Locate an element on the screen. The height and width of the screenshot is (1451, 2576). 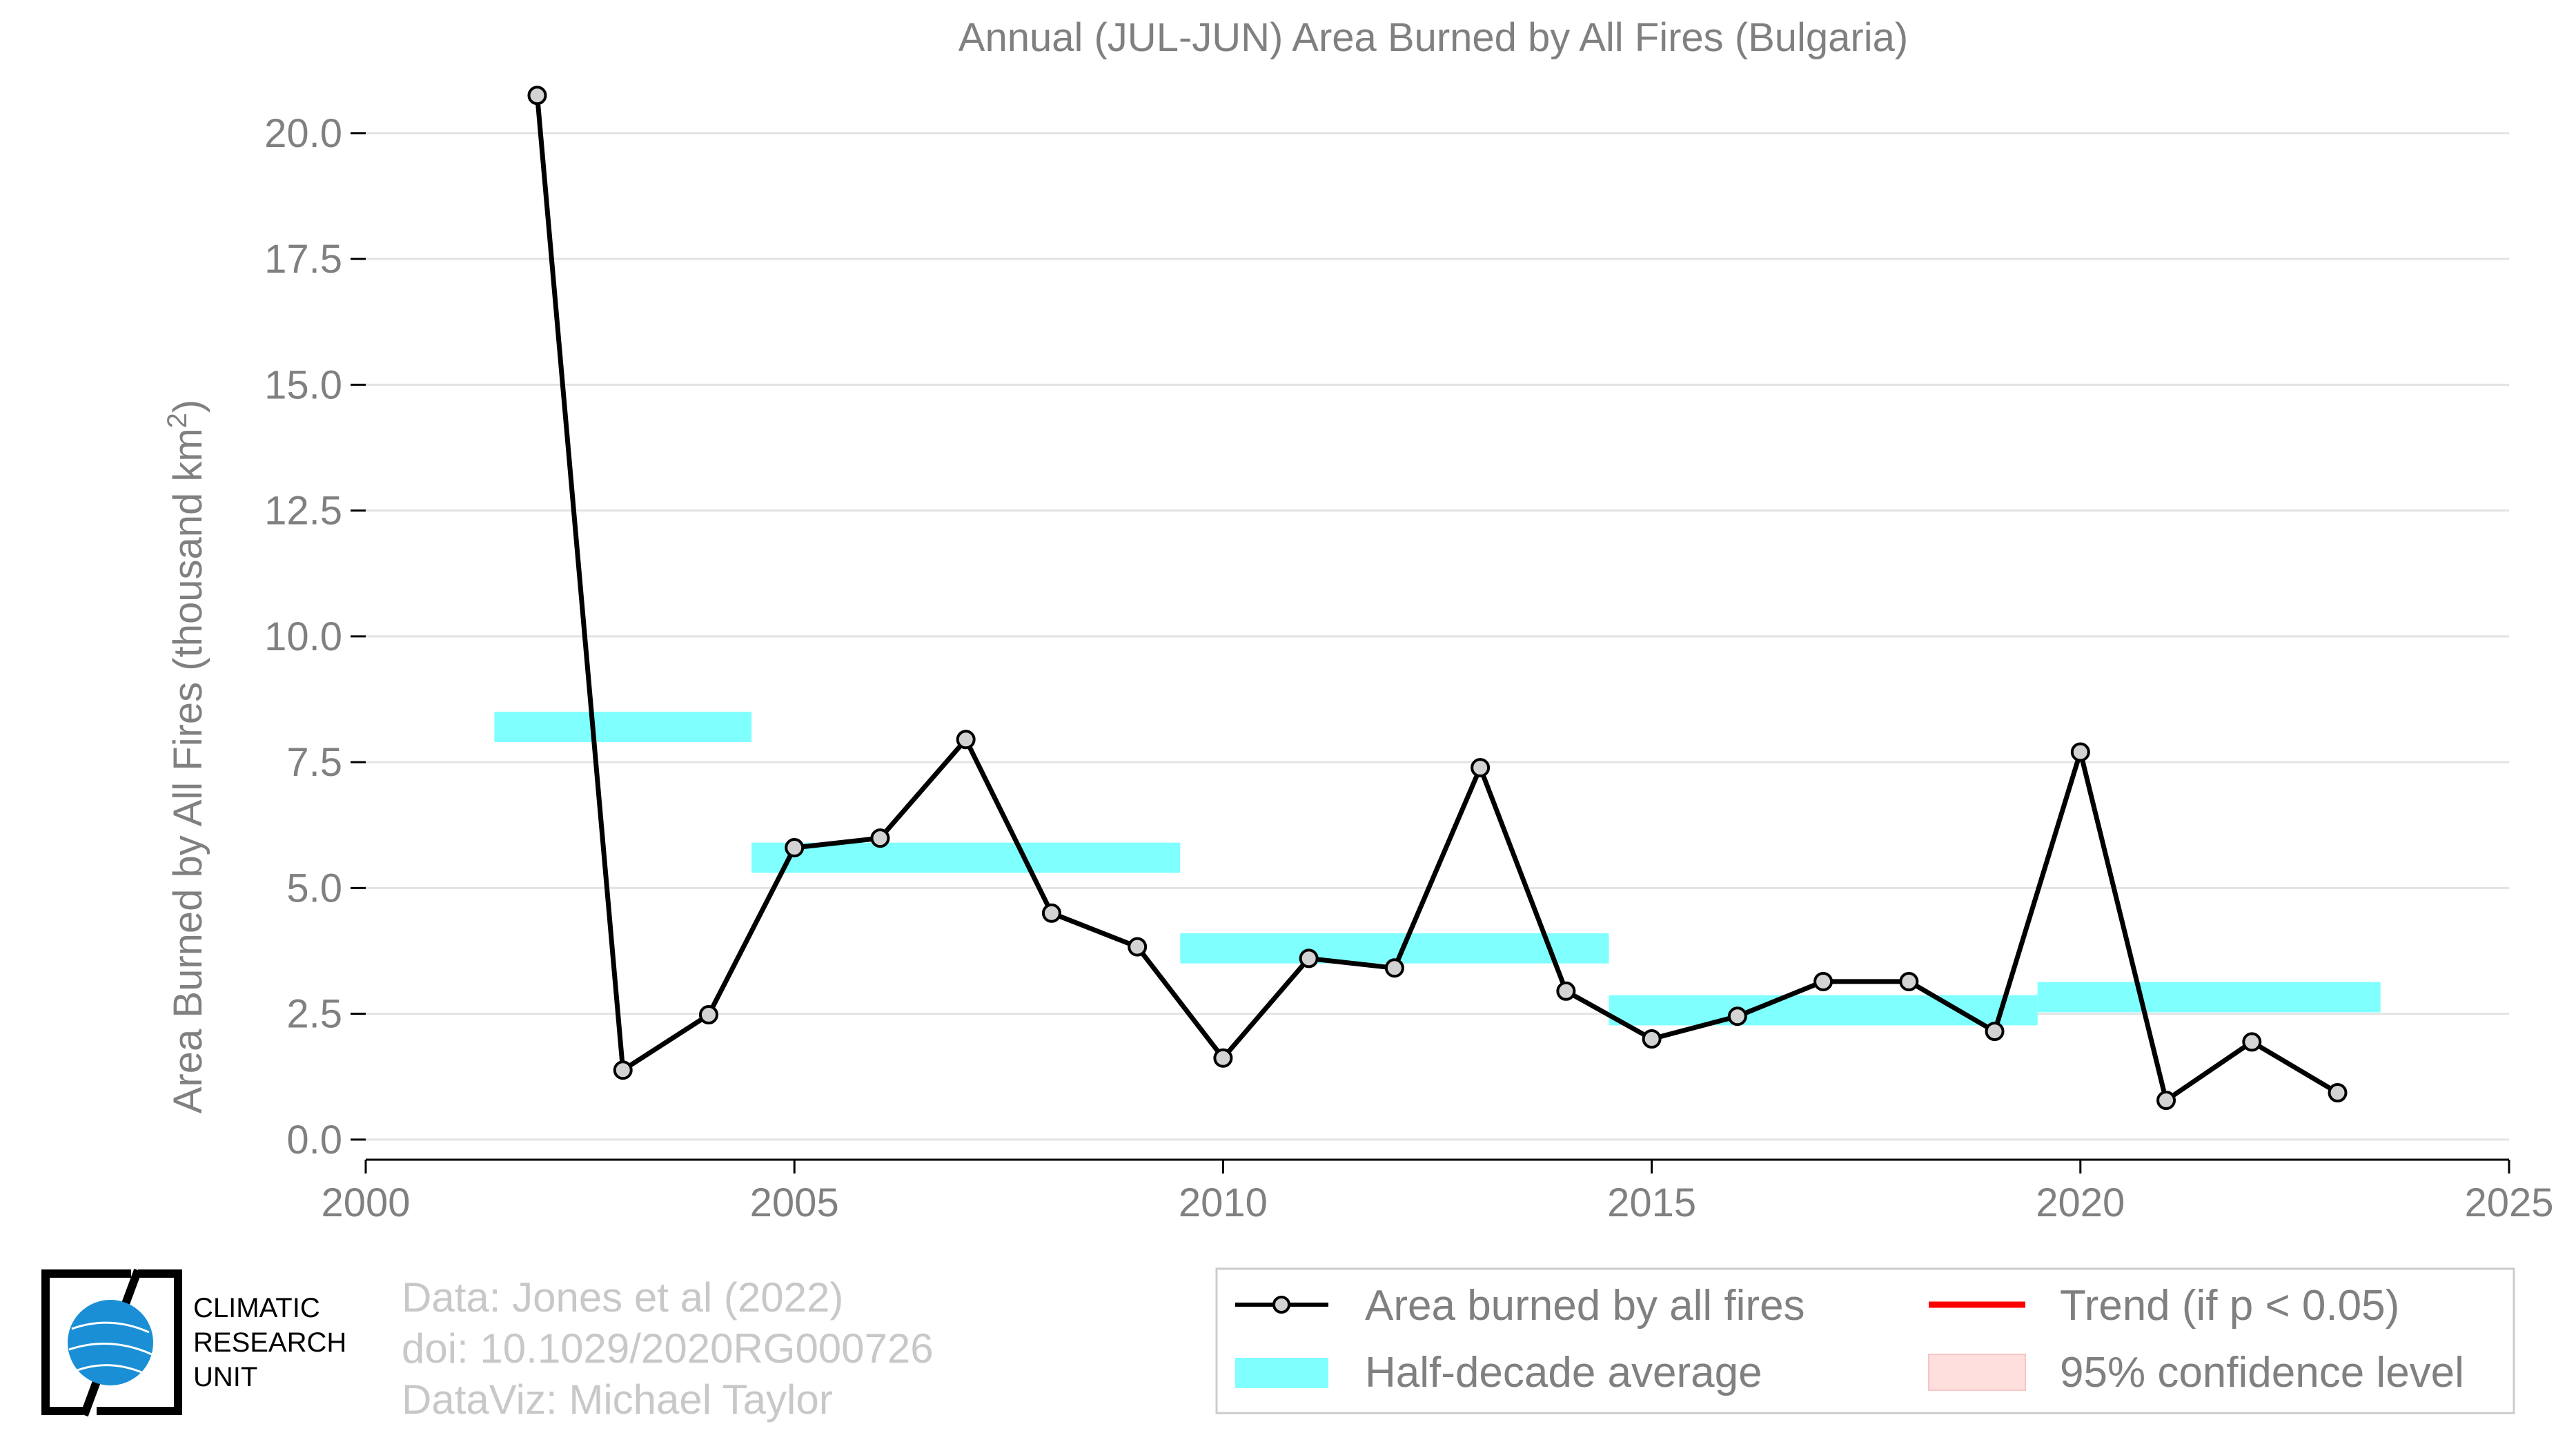
y-tick-label: 0.0 is located at coordinates (314, 1140).